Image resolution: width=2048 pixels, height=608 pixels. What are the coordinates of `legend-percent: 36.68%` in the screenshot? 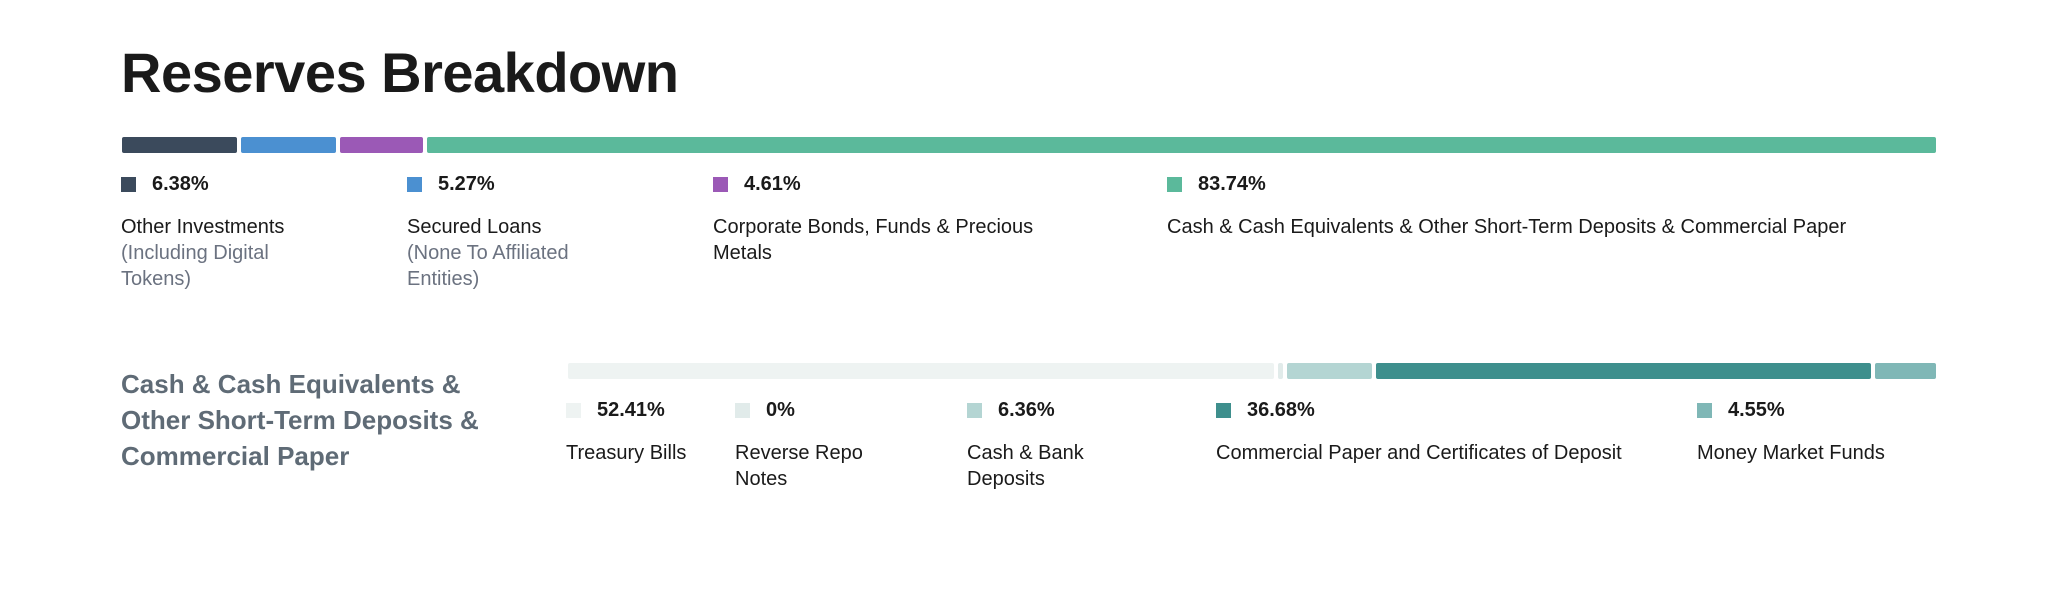 It's located at (1281, 409).